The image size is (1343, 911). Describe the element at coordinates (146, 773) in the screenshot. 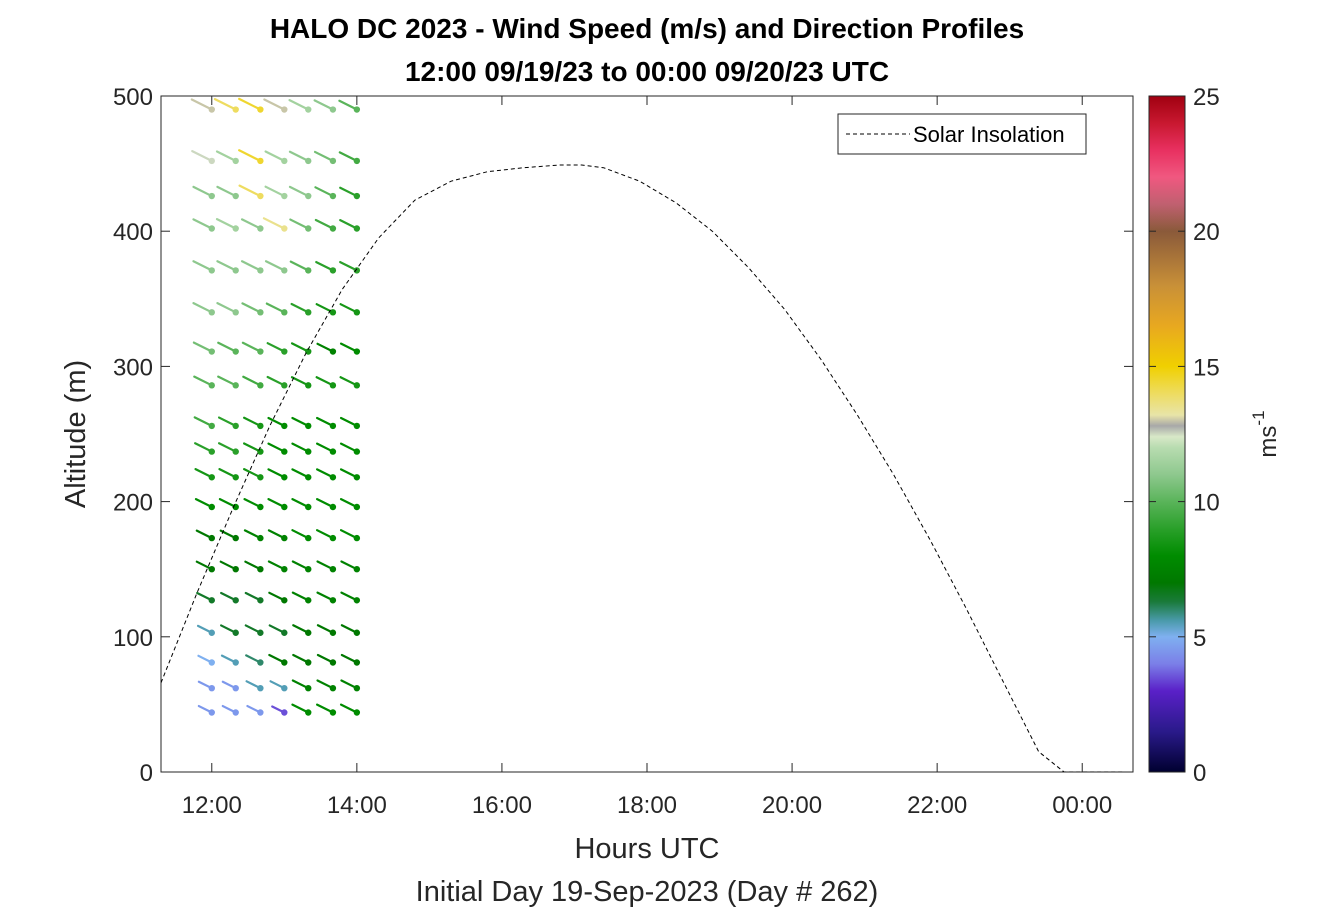

I see `y-tick-label: 0` at that location.